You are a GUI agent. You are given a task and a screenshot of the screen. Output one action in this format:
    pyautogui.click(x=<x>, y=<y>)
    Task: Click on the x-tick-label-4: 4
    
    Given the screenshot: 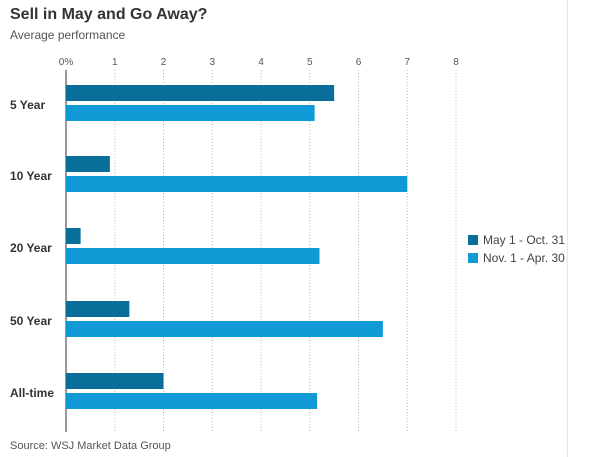 What is the action you would take?
    pyautogui.click(x=261, y=62)
    